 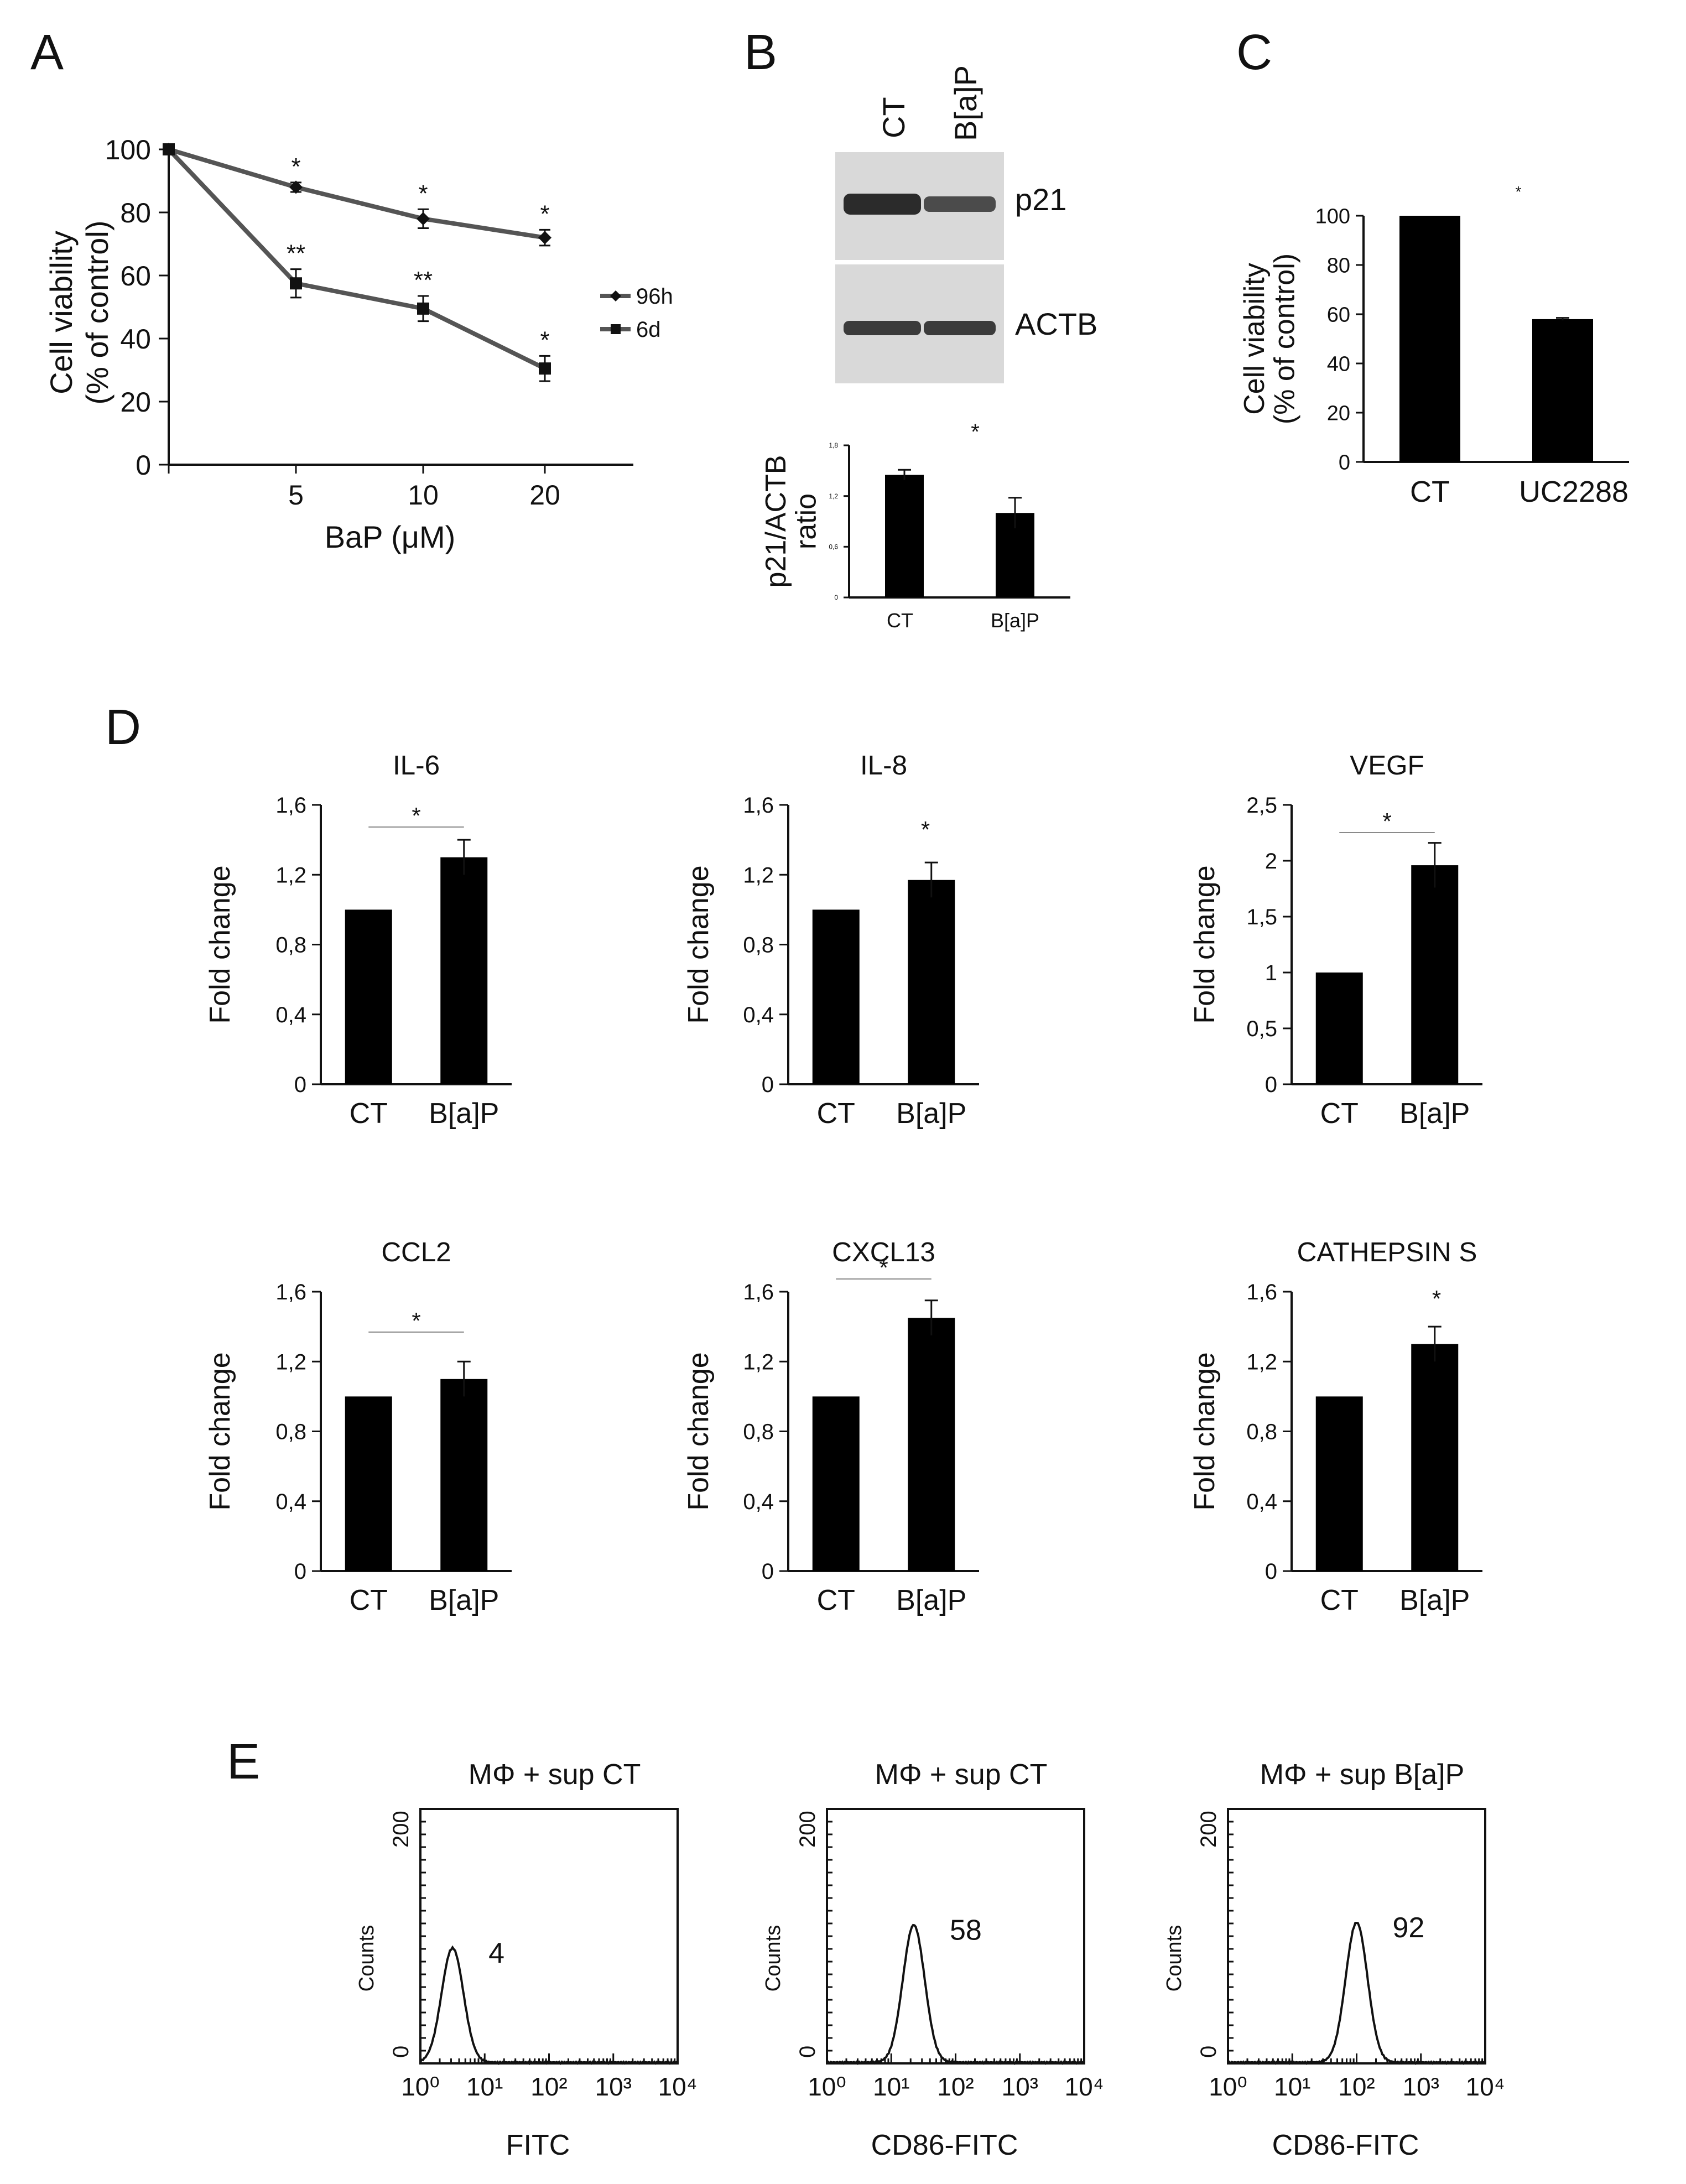 I want to click on x-axis-label: CD86-FITC, so click(x=944, y=2145).